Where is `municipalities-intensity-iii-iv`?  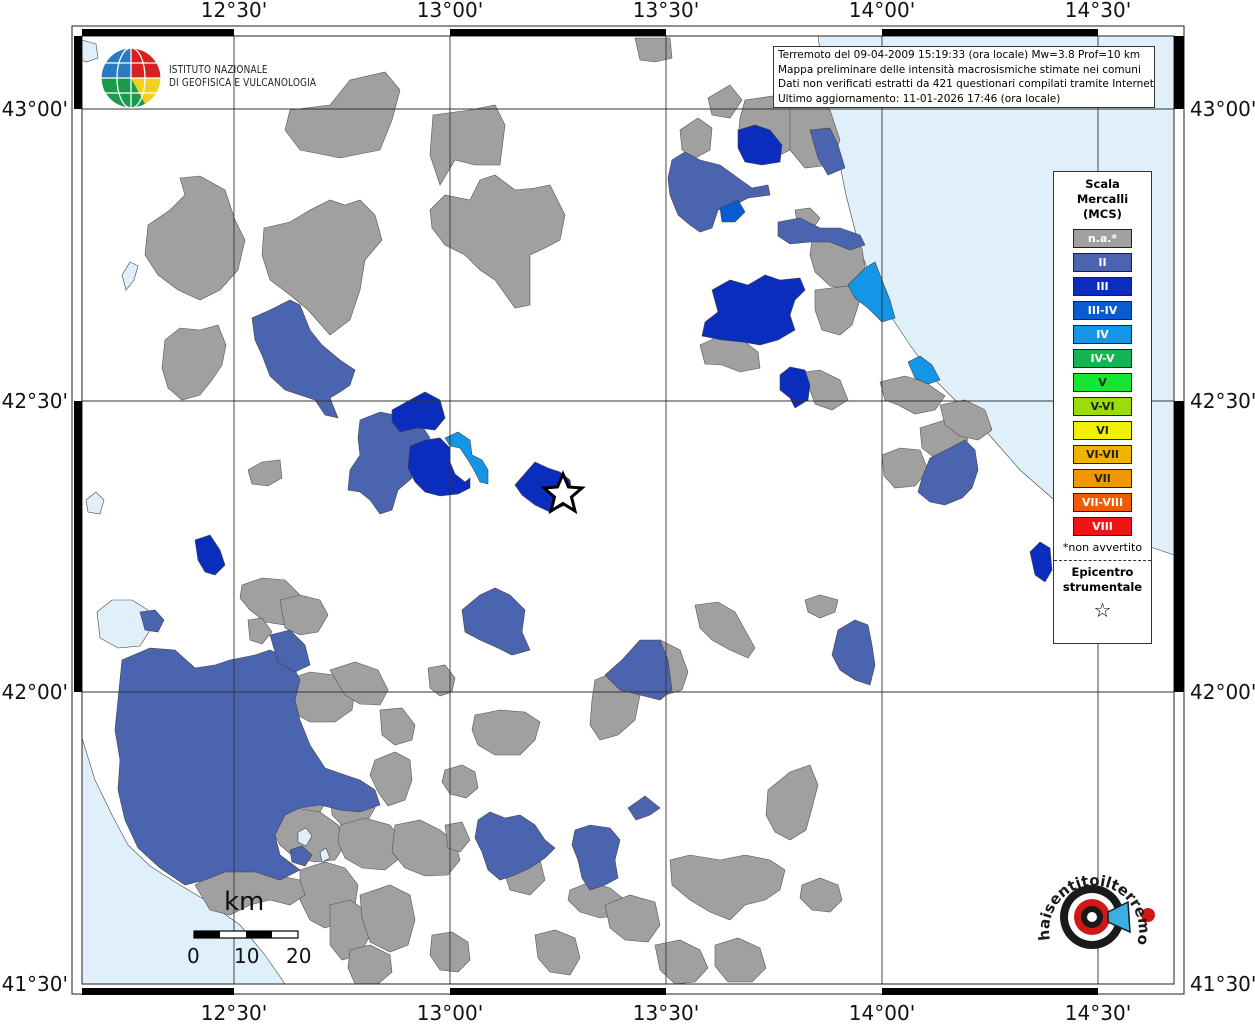 municipalities-intensity-iii-iv is located at coordinates (732, 211).